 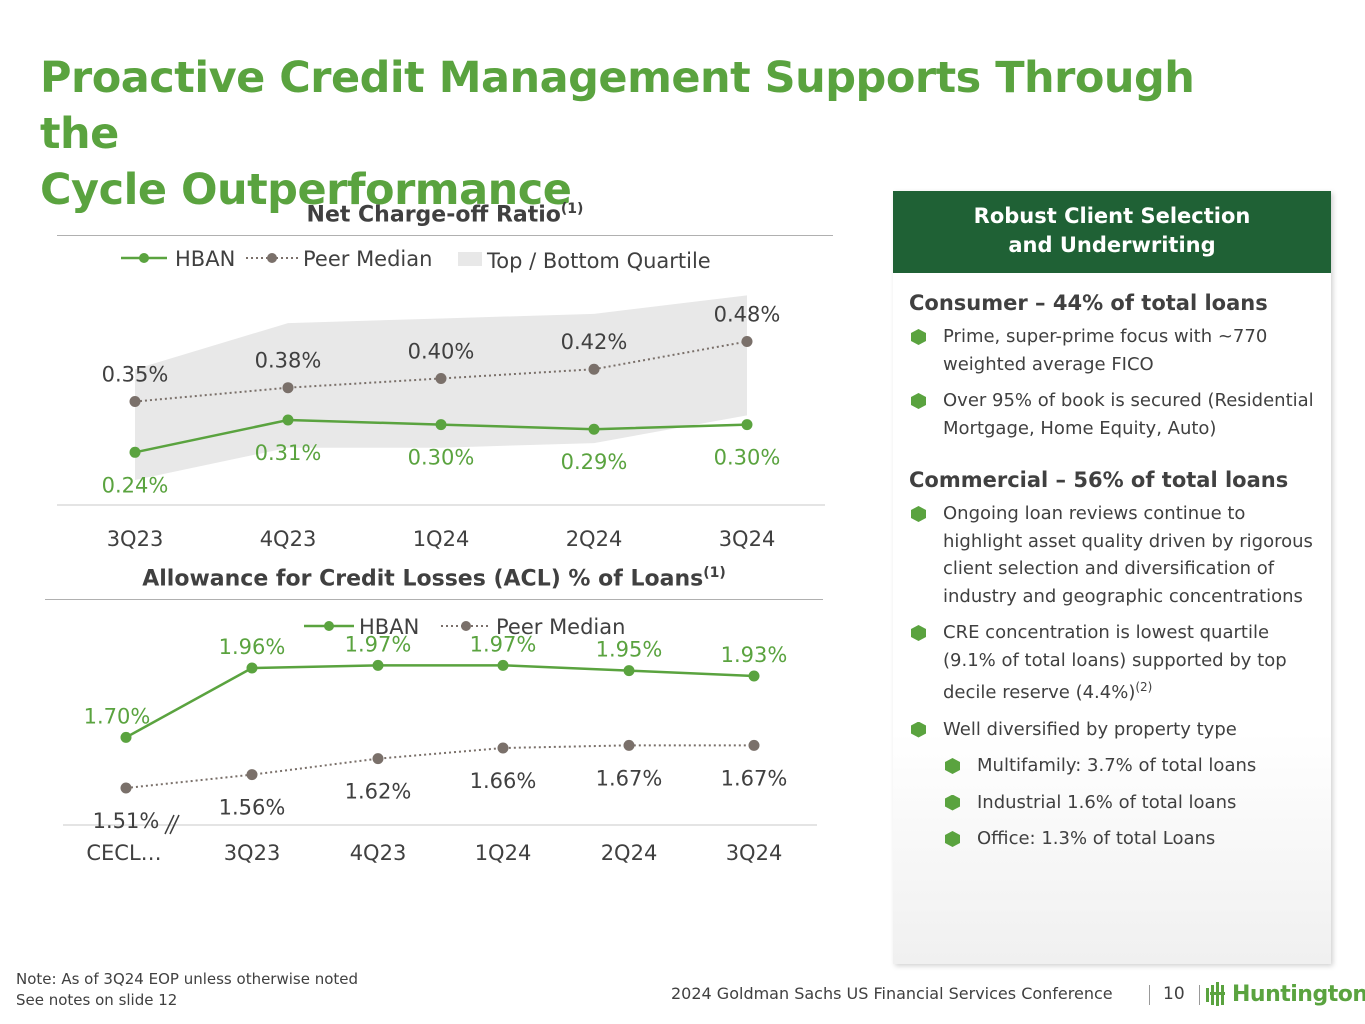 I want to click on hban-data-label: 0.31%, so click(x=288, y=453).